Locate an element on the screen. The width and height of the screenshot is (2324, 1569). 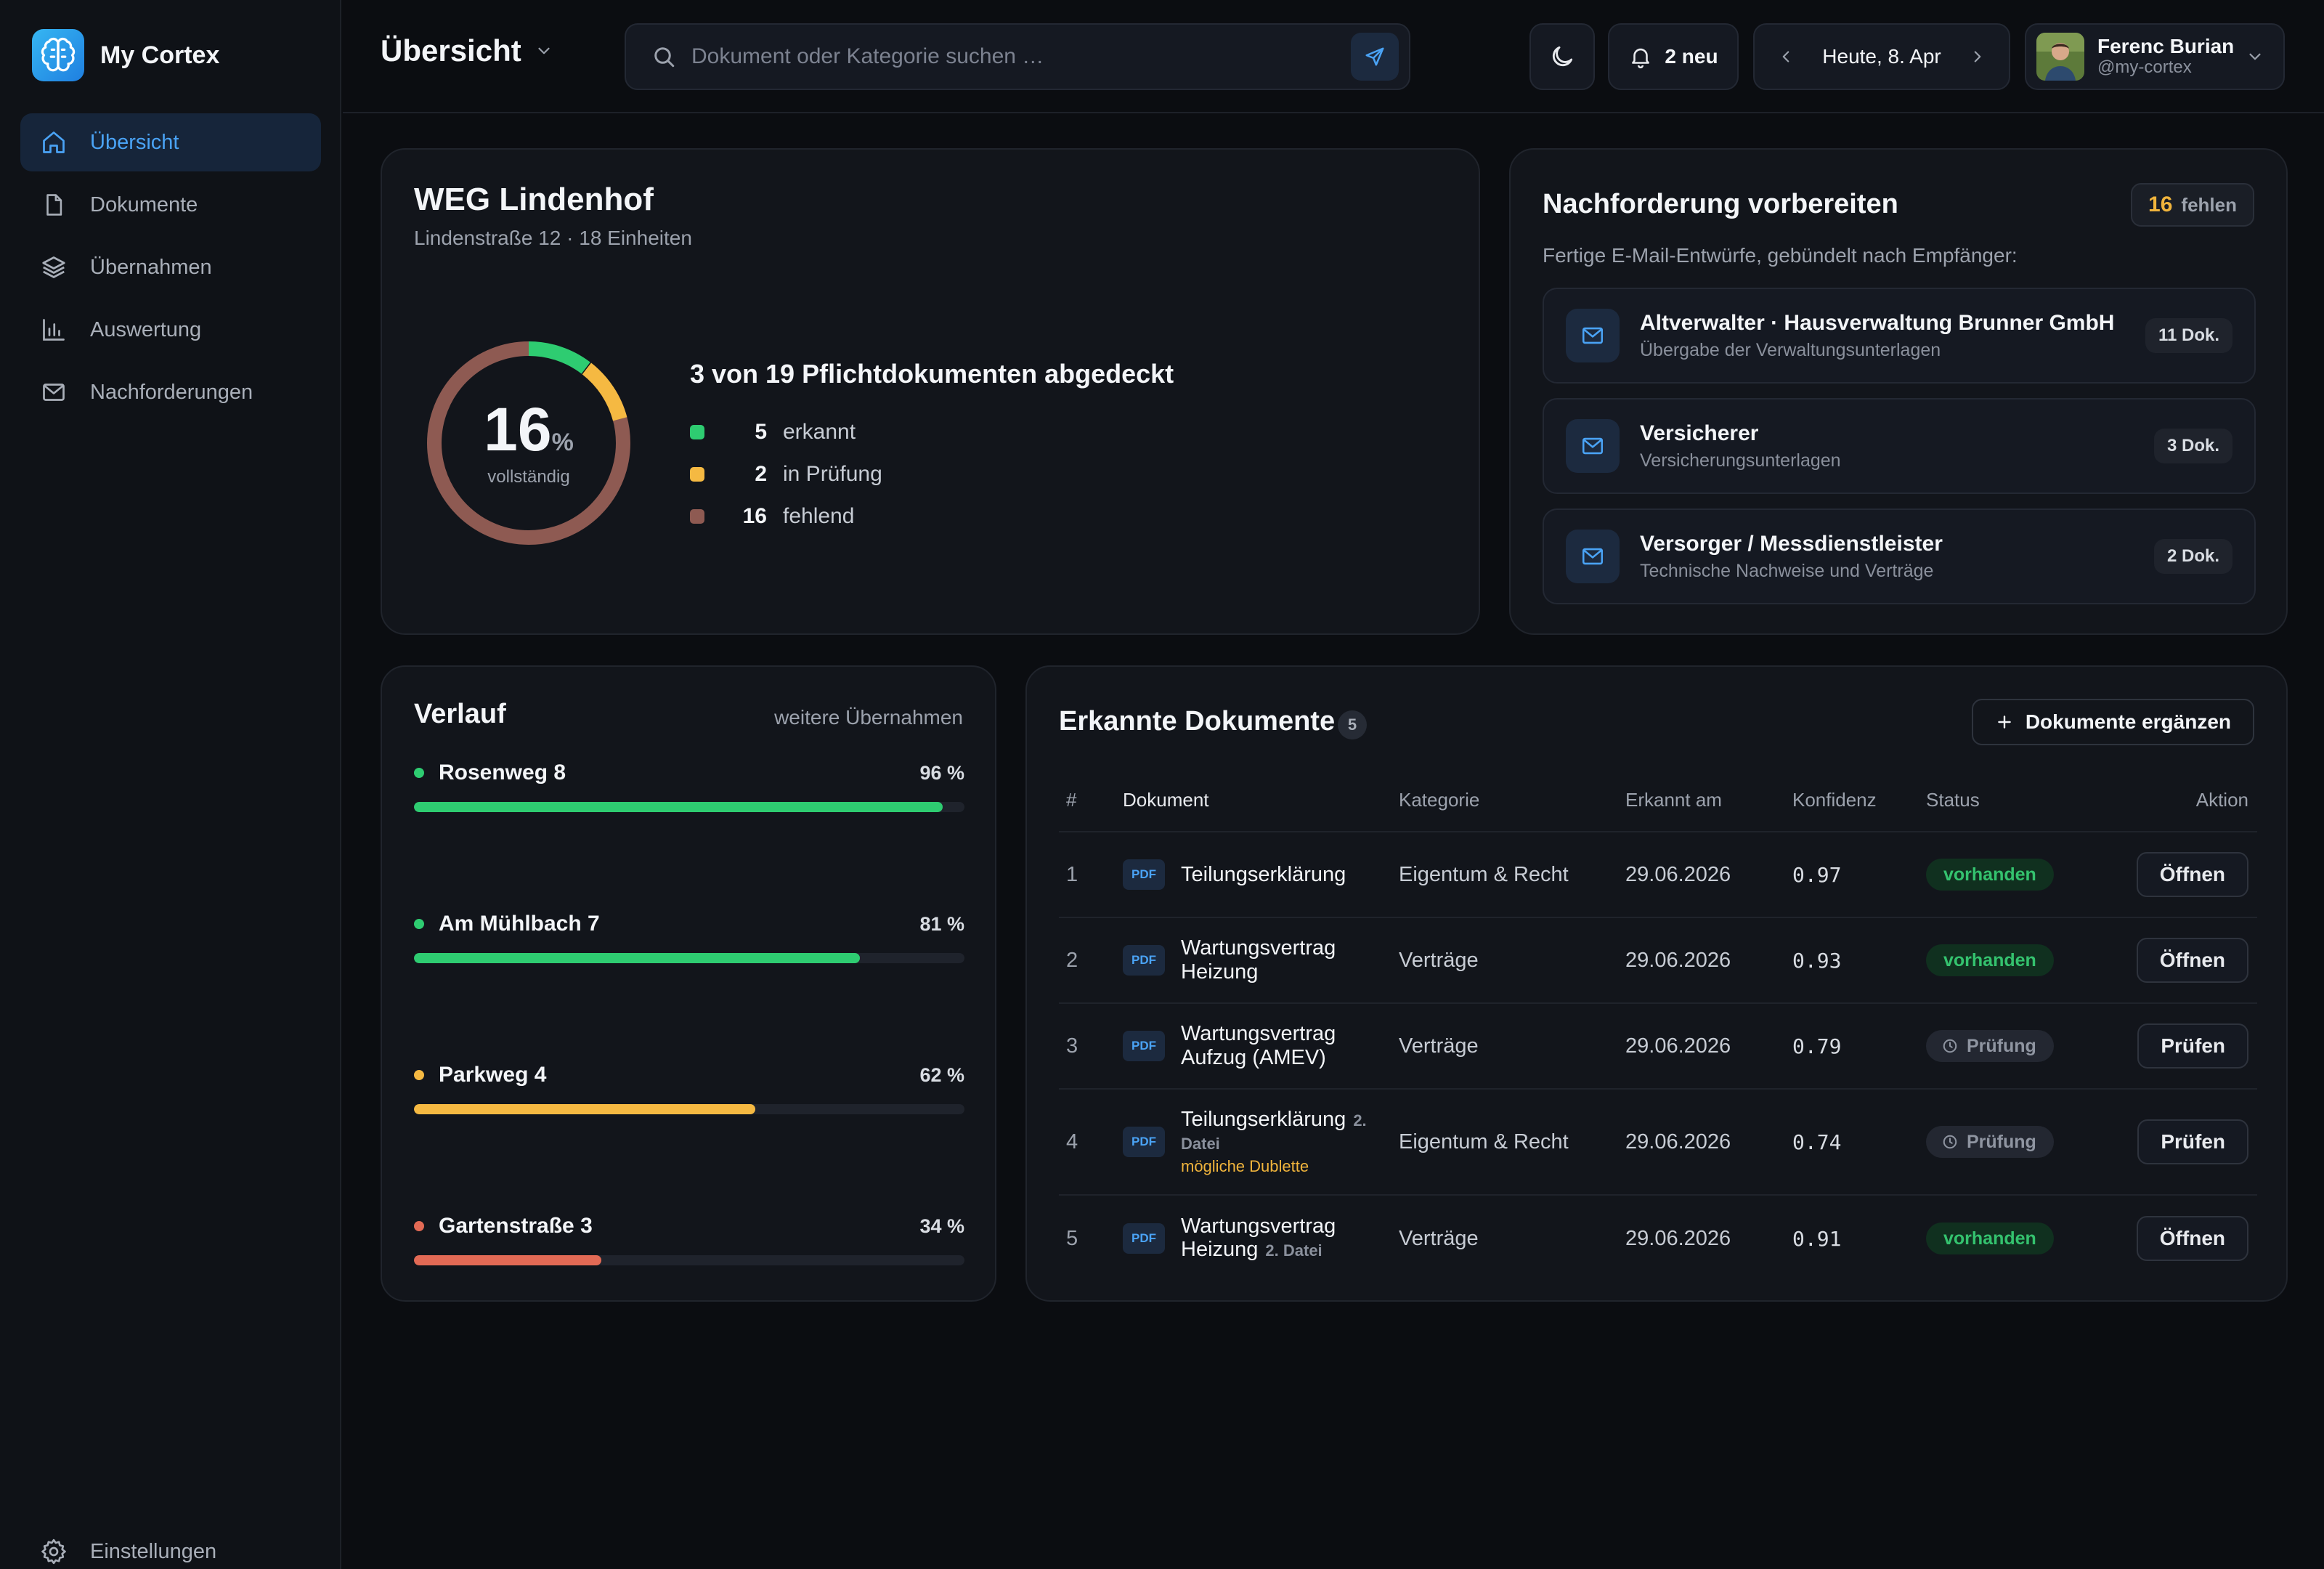
add-documents-button: Dokumente ergänzen is located at coordinates (2112, 722).